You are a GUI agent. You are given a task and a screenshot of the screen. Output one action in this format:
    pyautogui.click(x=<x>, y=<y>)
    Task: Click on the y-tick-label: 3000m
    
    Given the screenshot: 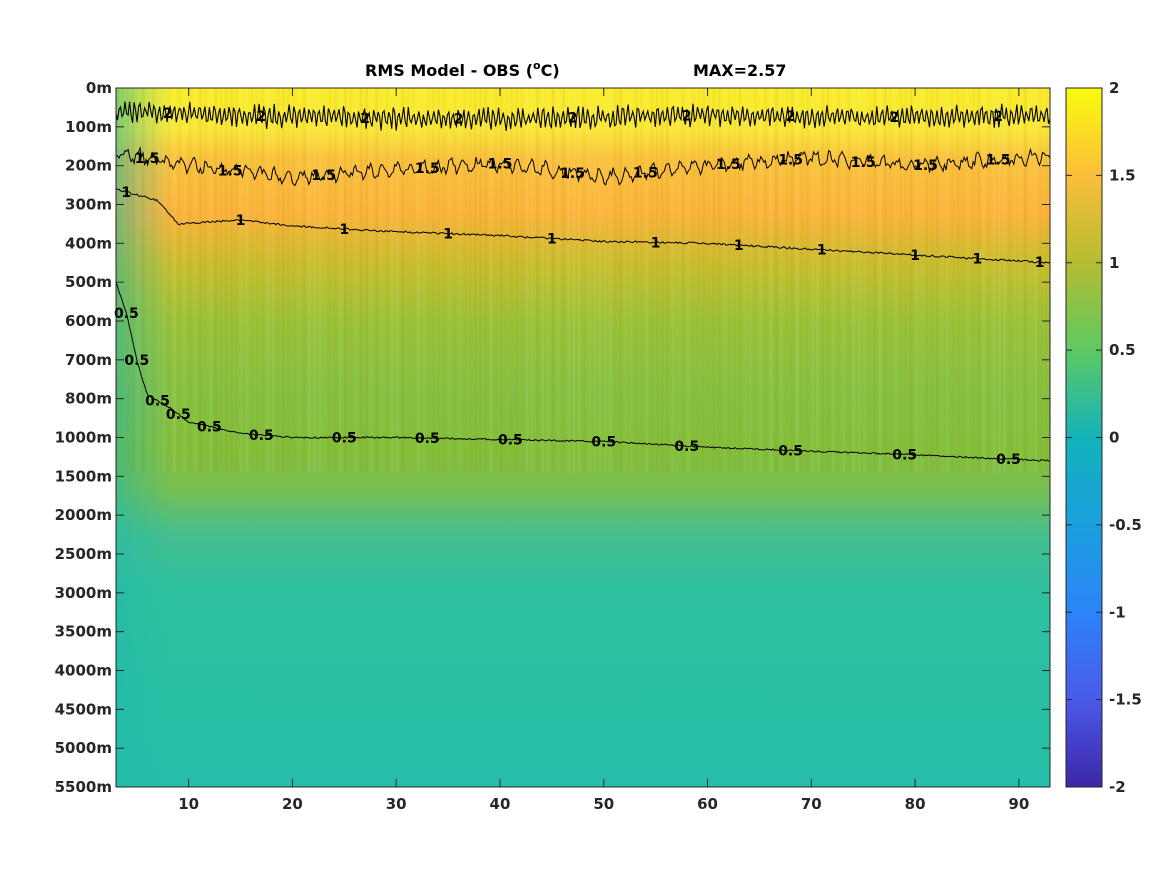 What is the action you would take?
    pyautogui.click(x=83, y=593)
    